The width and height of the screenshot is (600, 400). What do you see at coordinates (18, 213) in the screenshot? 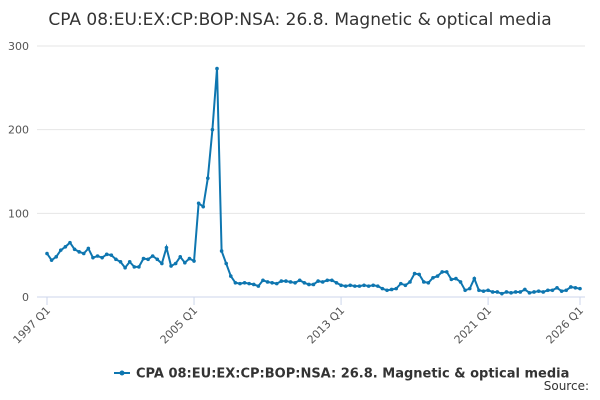
I see `y-tick-label: 100` at bounding box center [18, 213].